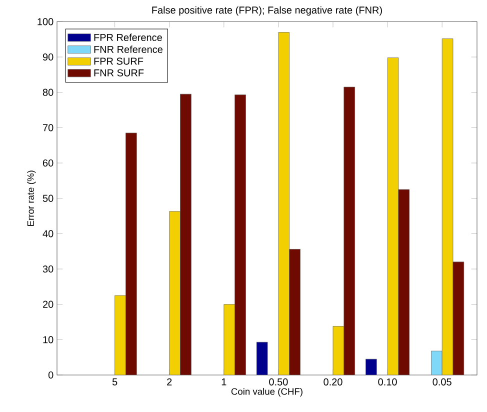 The width and height of the screenshot is (487, 412). I want to click on x-tick-label: 0.05, so click(442, 382).